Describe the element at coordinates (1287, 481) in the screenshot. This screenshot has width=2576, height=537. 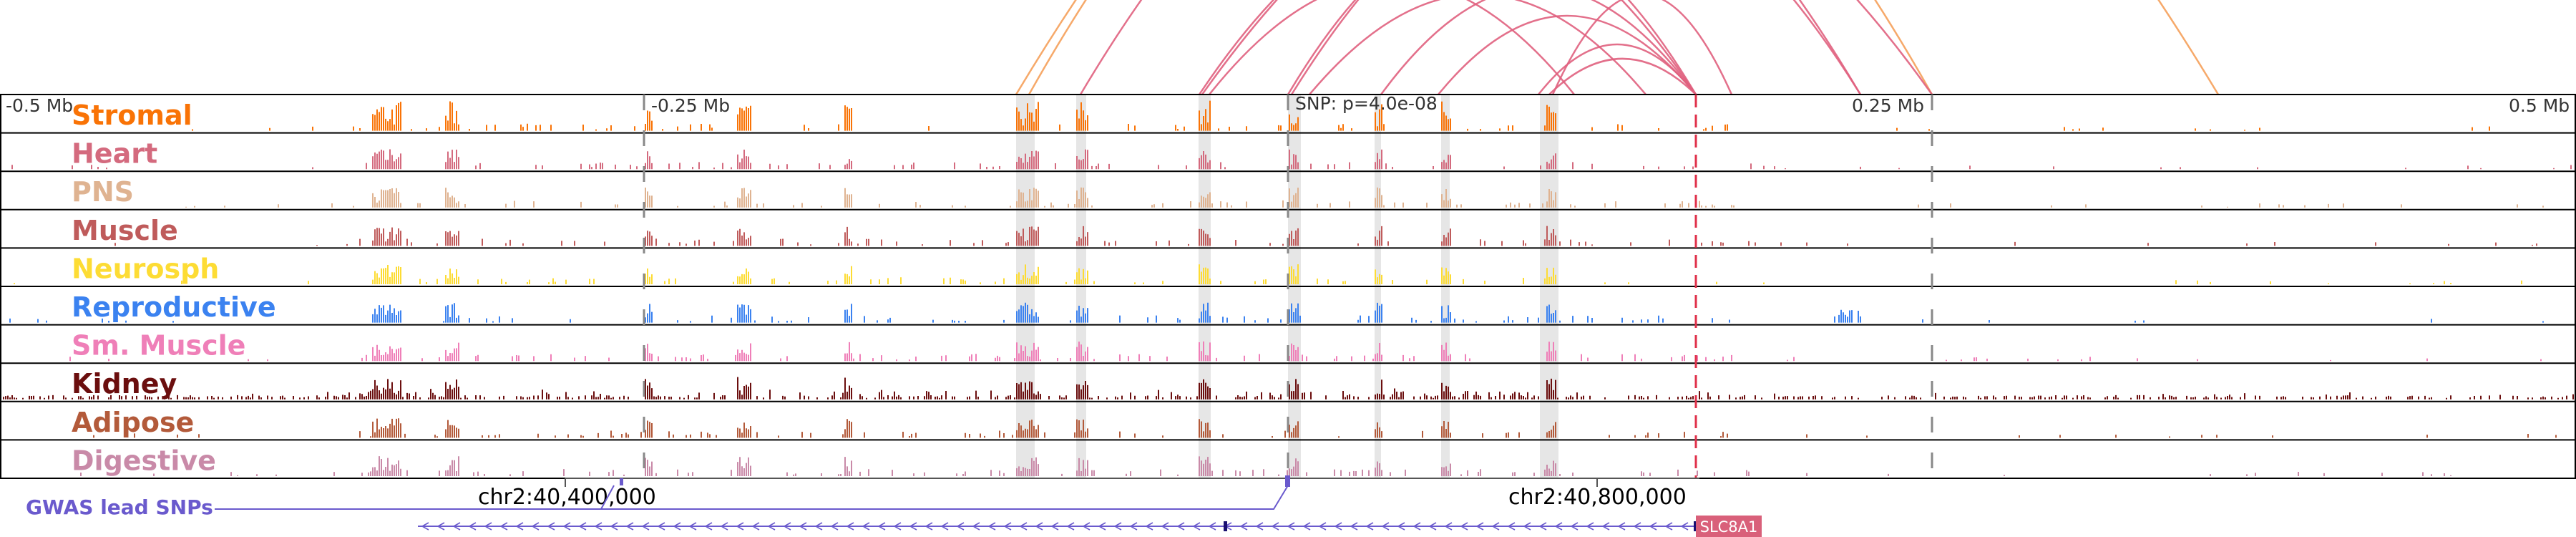
I see `gwas-snp-marker` at that location.